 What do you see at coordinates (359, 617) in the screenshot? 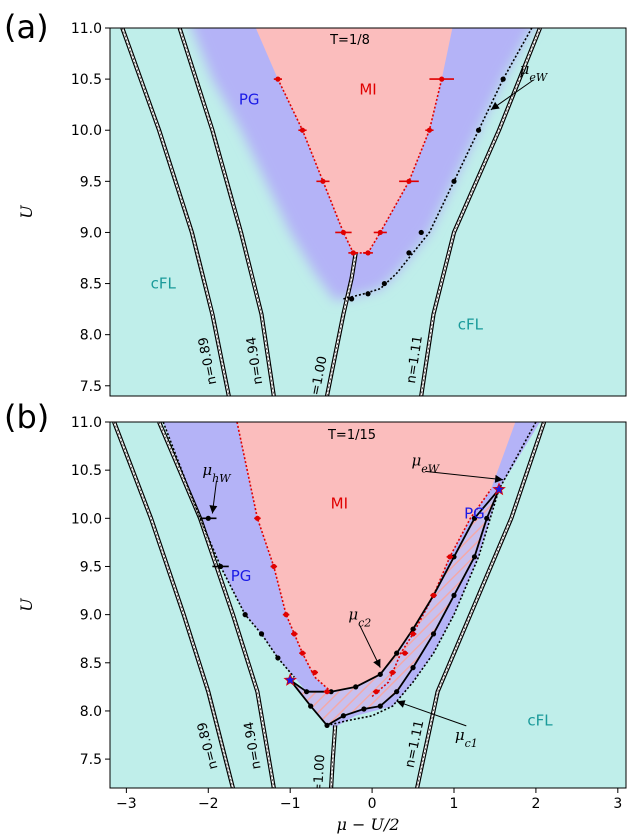
I see `annotation-label-b-2: μc2` at bounding box center [359, 617].